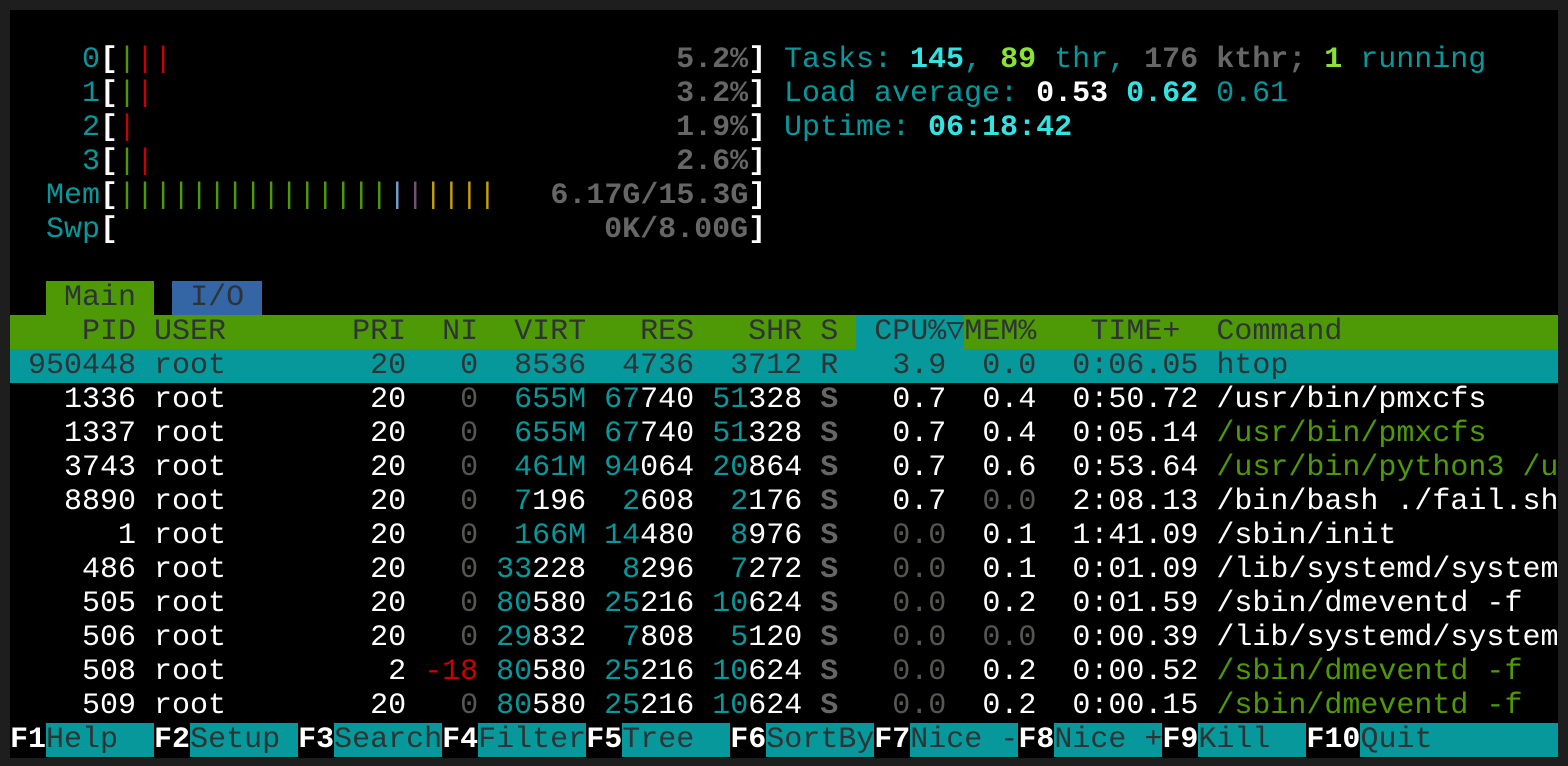 The width and height of the screenshot is (1568, 766). Describe the element at coordinates (1279, 332) in the screenshot. I see `column-header-command: Command` at that location.